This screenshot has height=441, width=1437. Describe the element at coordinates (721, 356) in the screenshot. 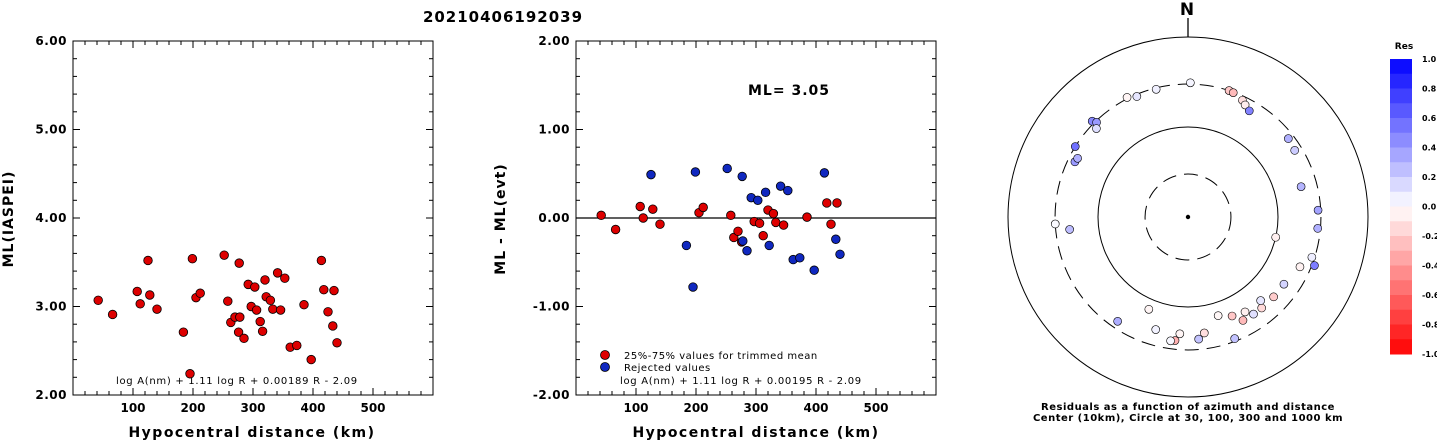

I see `legend-label-trimmed: 25%-75% values for trimmed mean` at that location.